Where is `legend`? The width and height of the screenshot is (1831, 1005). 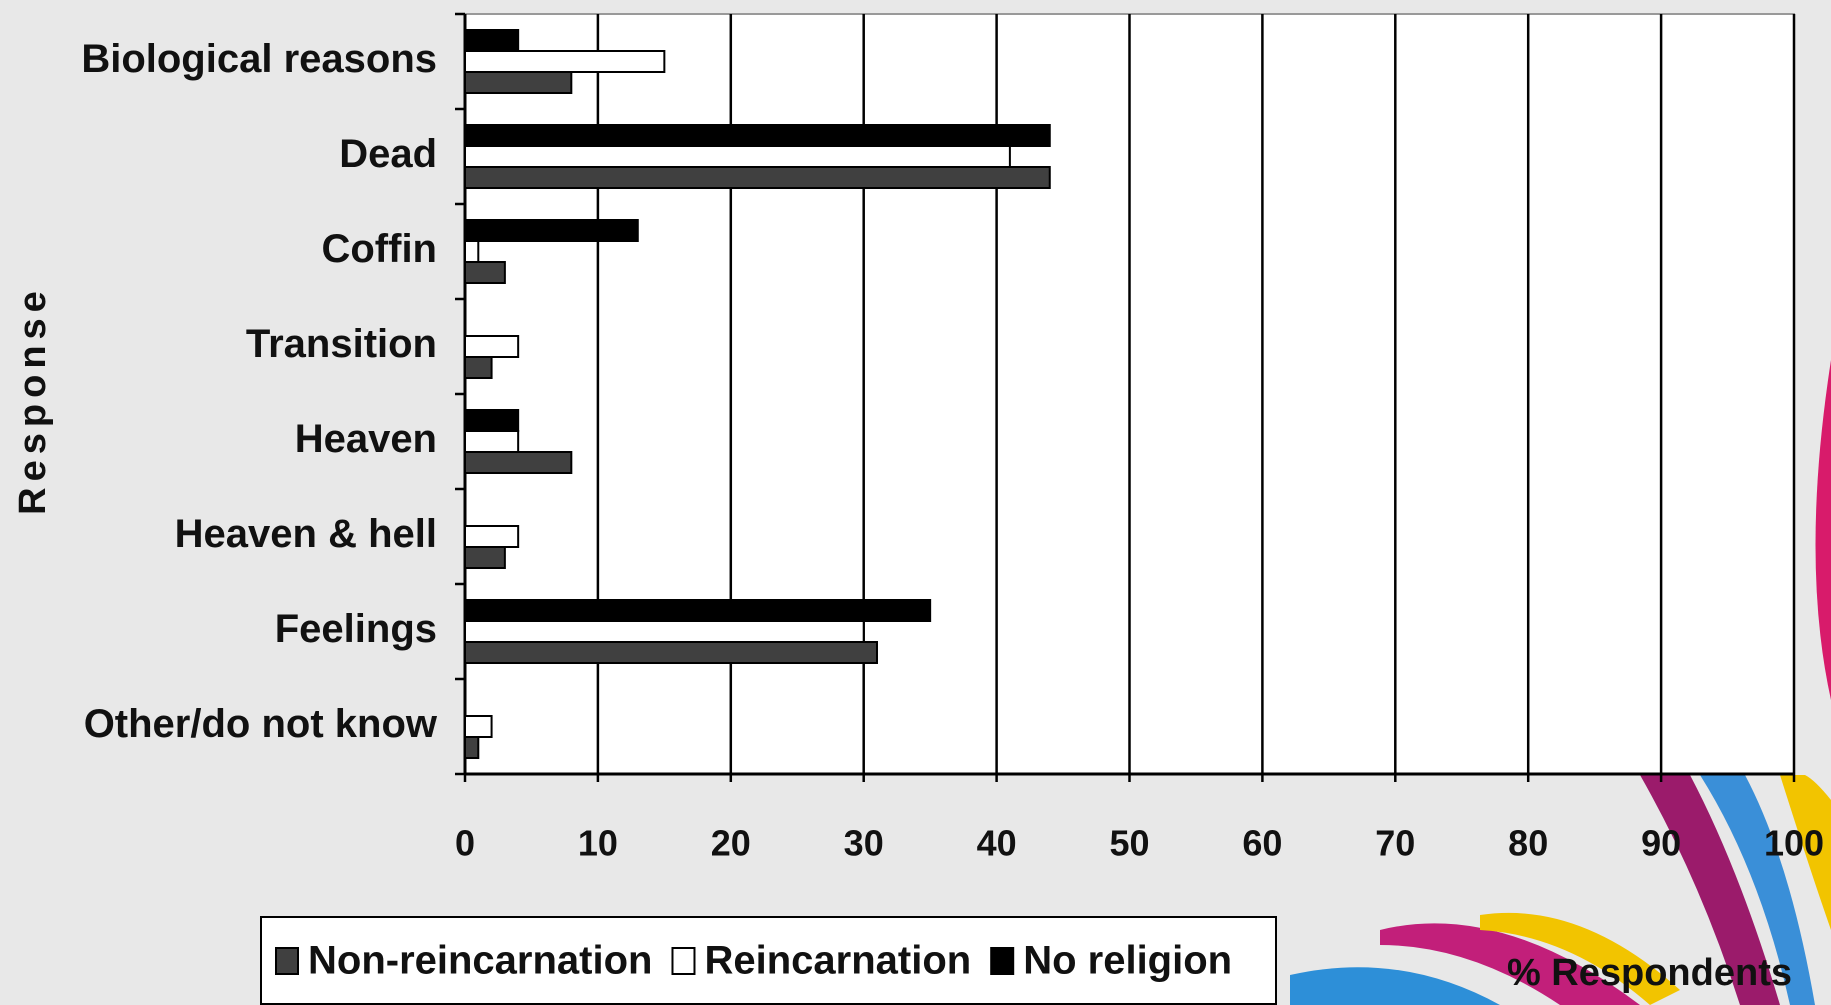 legend is located at coordinates (768, 960).